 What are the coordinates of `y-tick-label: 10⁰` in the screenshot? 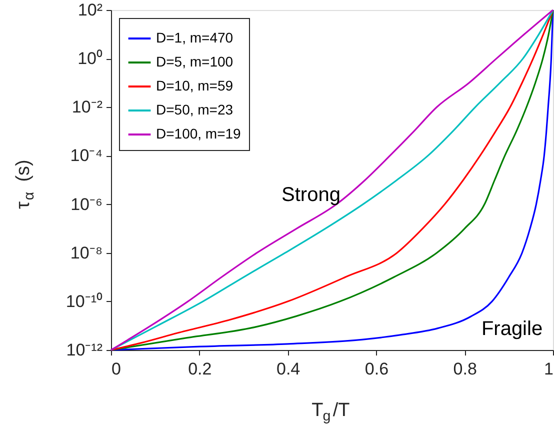 It's located at (90, 58).